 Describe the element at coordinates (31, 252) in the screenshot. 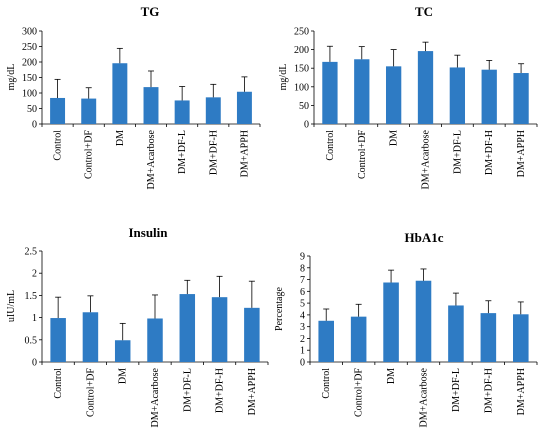

I see `y-tick-label: 2.5` at that location.